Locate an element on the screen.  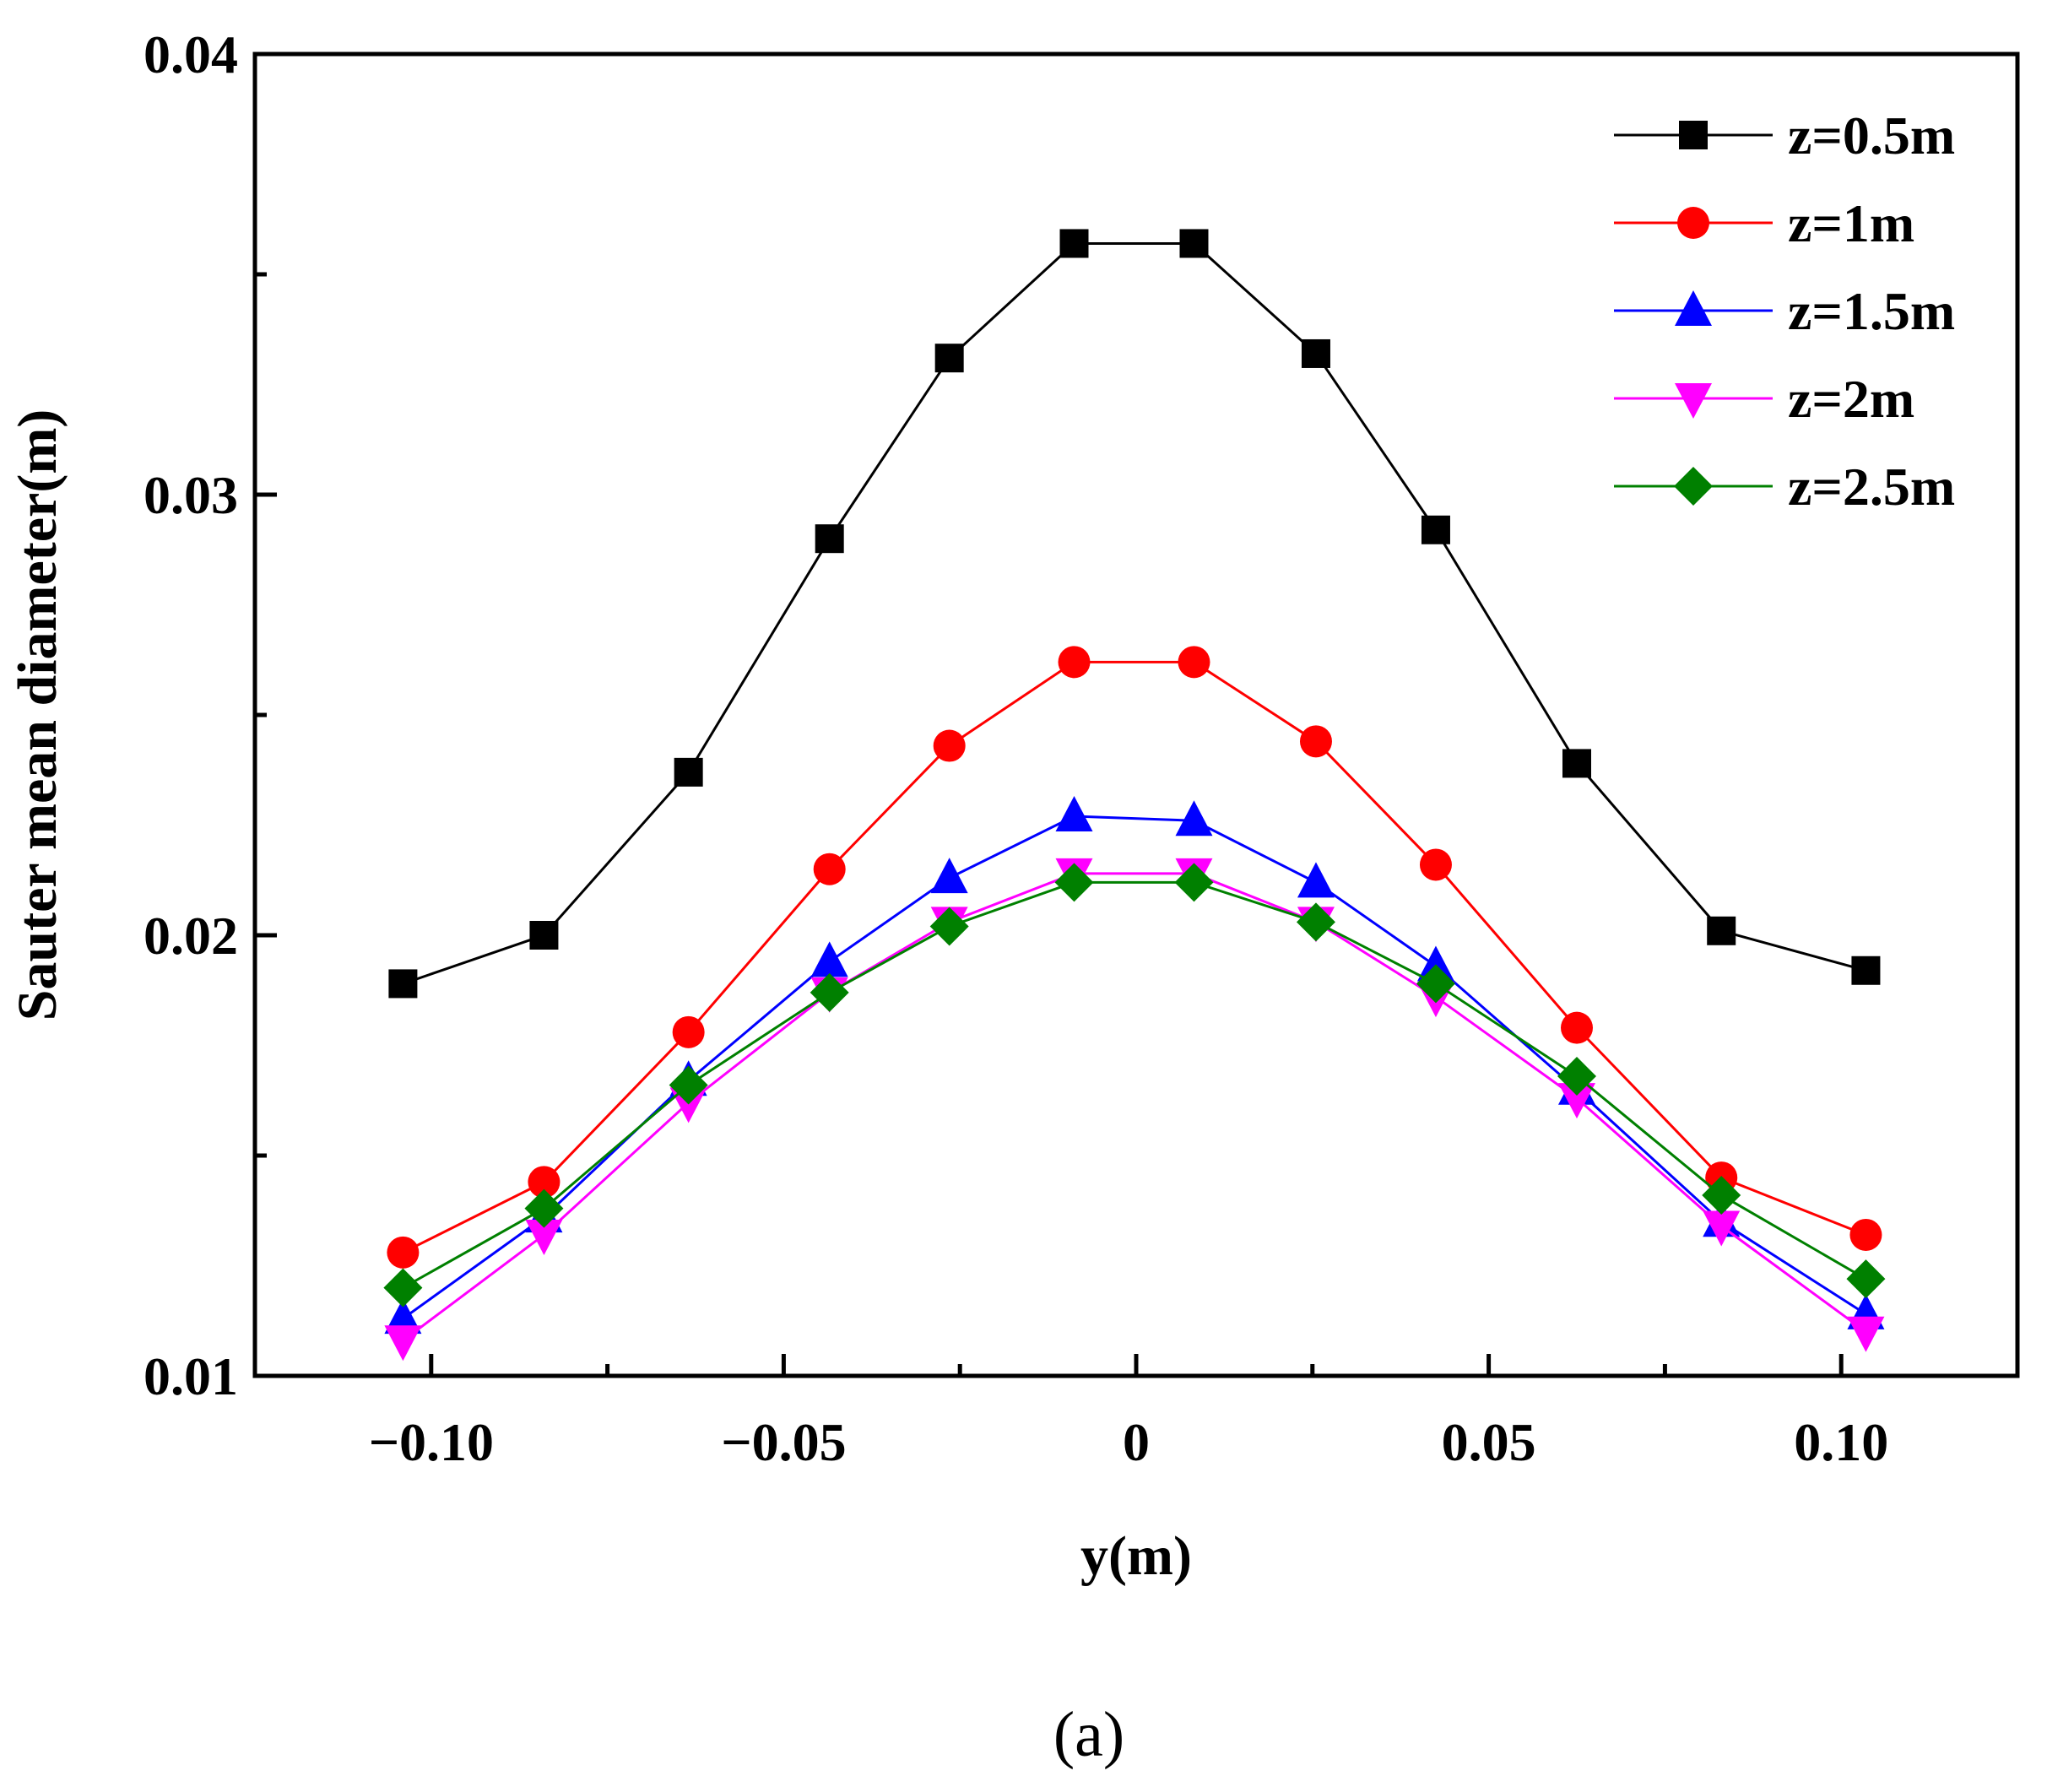
x-tick-label: −0.05 is located at coordinates (783, 1442).